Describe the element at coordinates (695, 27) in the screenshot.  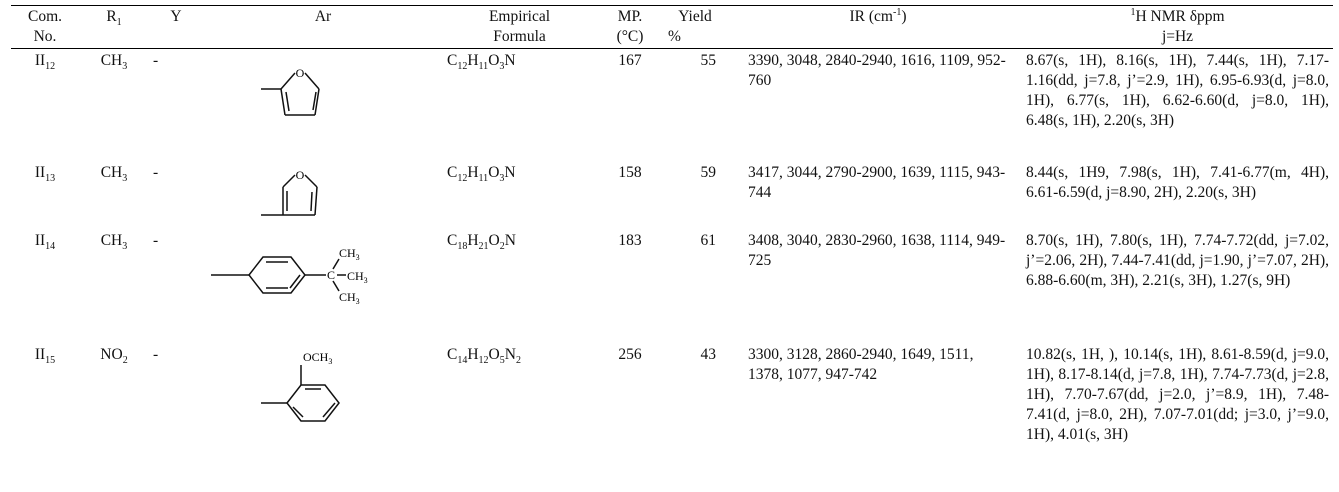
I see `header-yield: Yield%` at that location.